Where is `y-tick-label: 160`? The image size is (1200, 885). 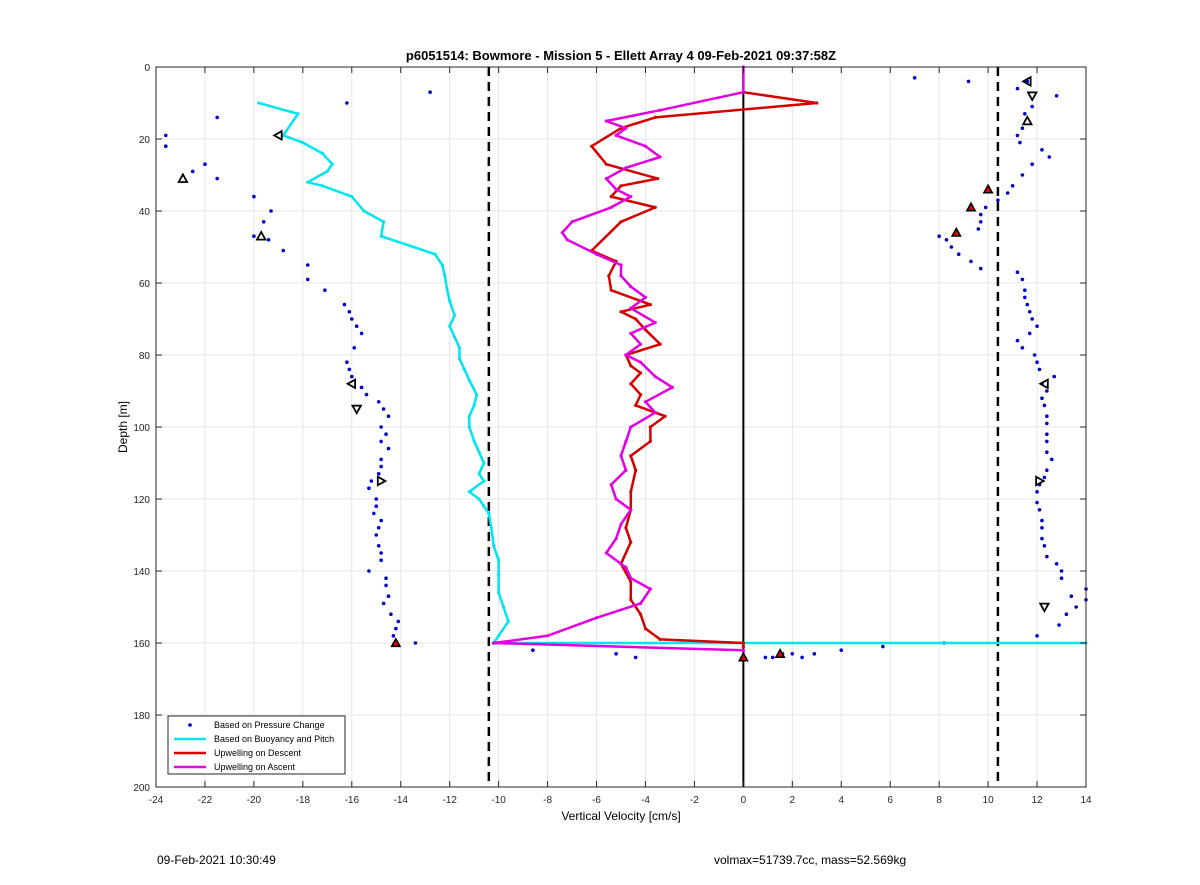 y-tick-label: 160 is located at coordinates (141, 644).